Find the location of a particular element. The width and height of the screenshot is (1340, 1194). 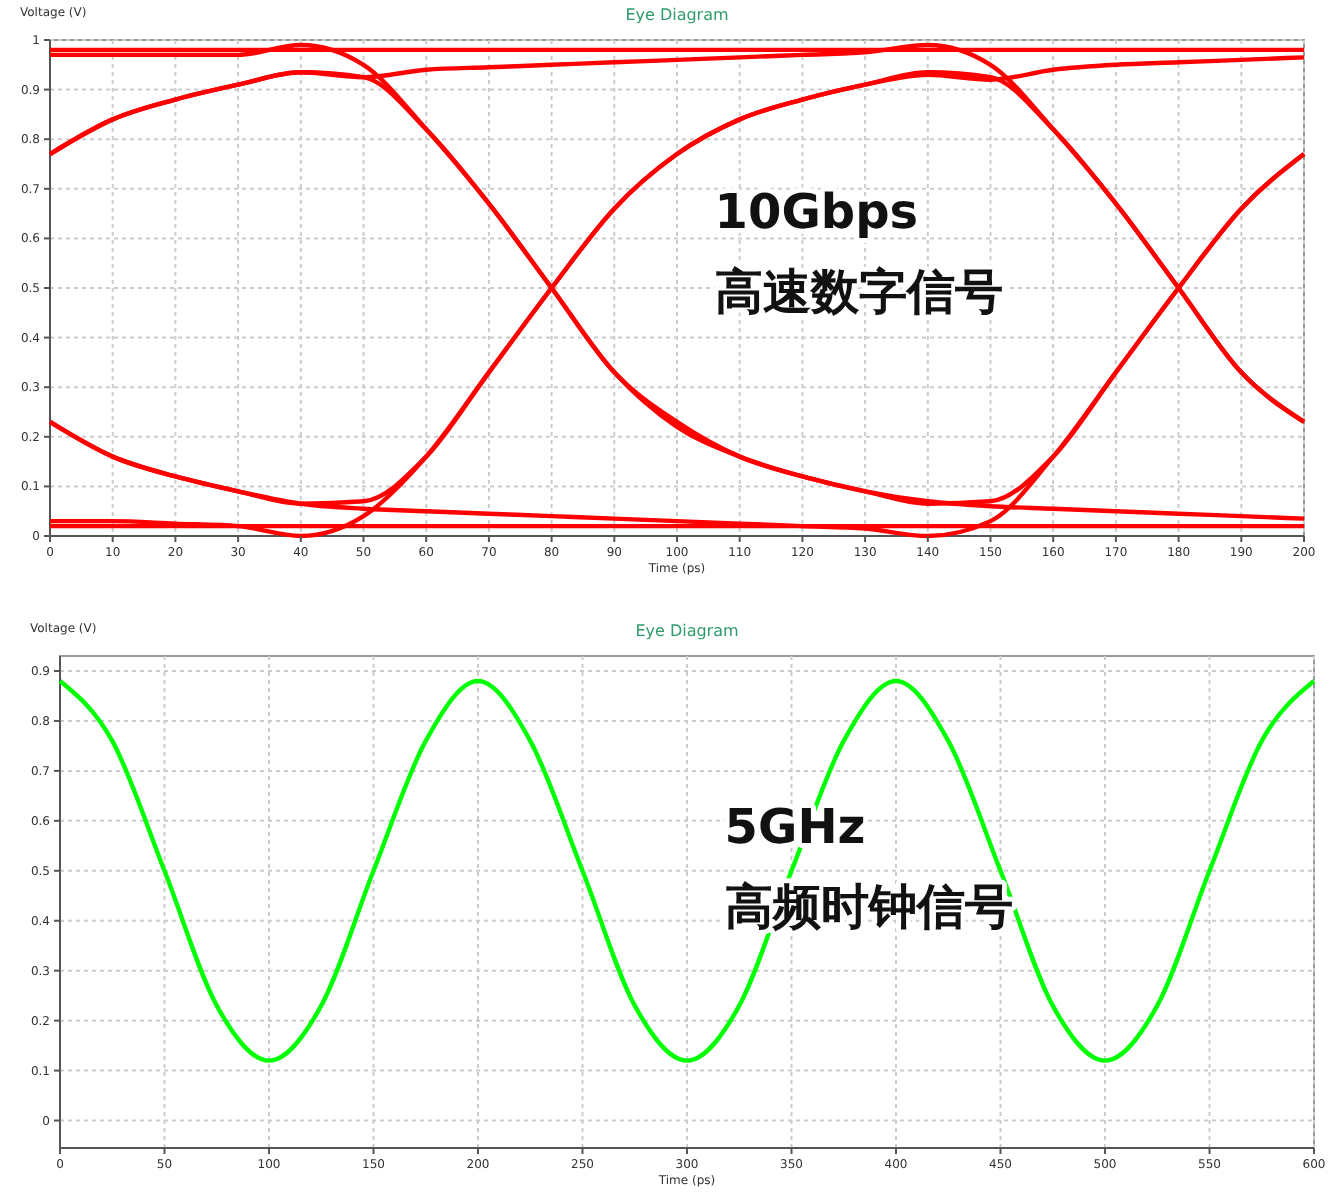

annotation: 高速数字信号 is located at coordinates (858, 292).